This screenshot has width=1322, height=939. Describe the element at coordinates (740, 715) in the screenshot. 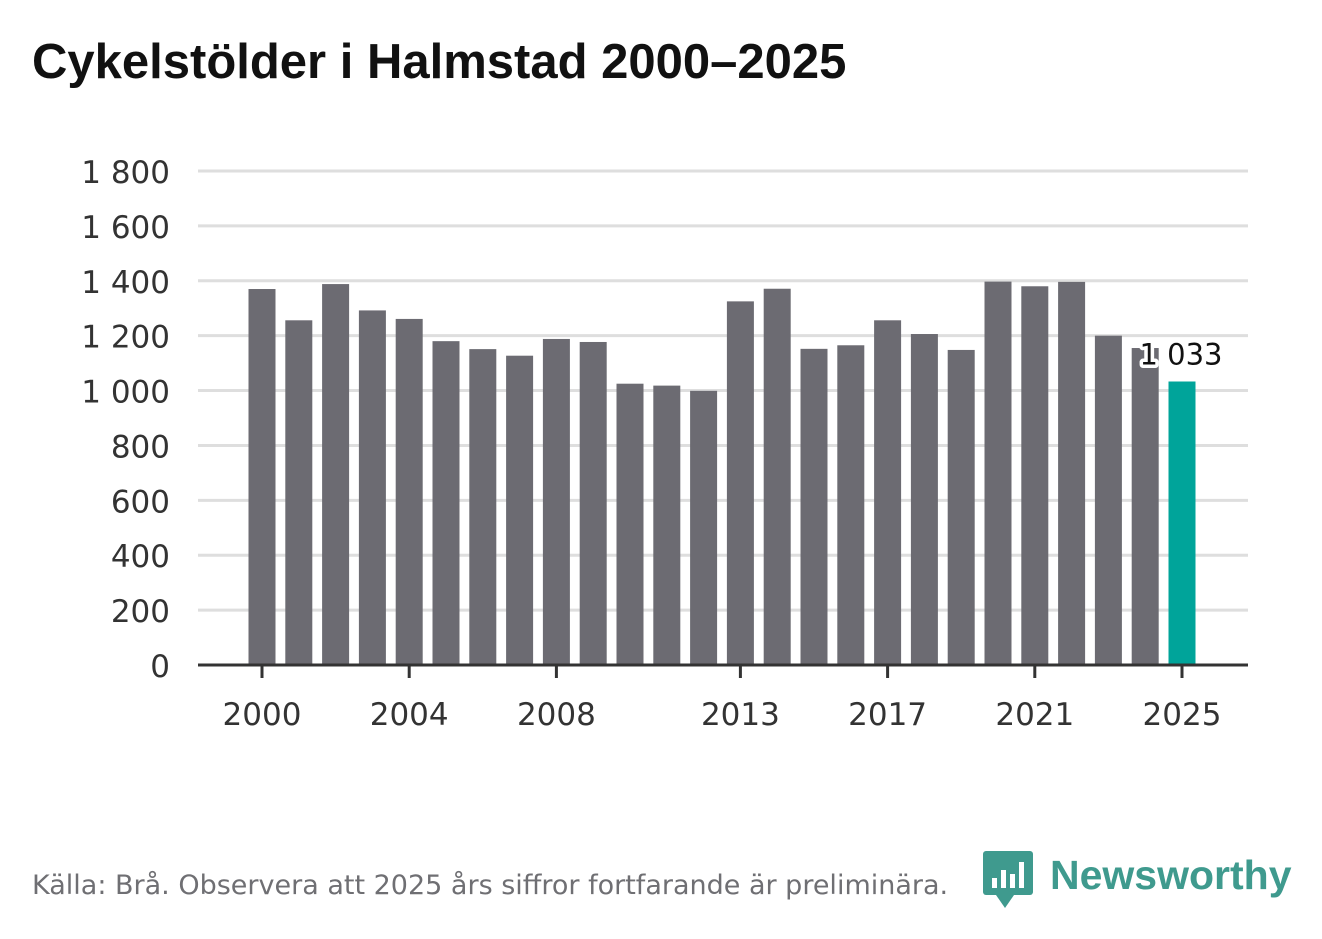

I see `x-tick-label: 2013` at that location.